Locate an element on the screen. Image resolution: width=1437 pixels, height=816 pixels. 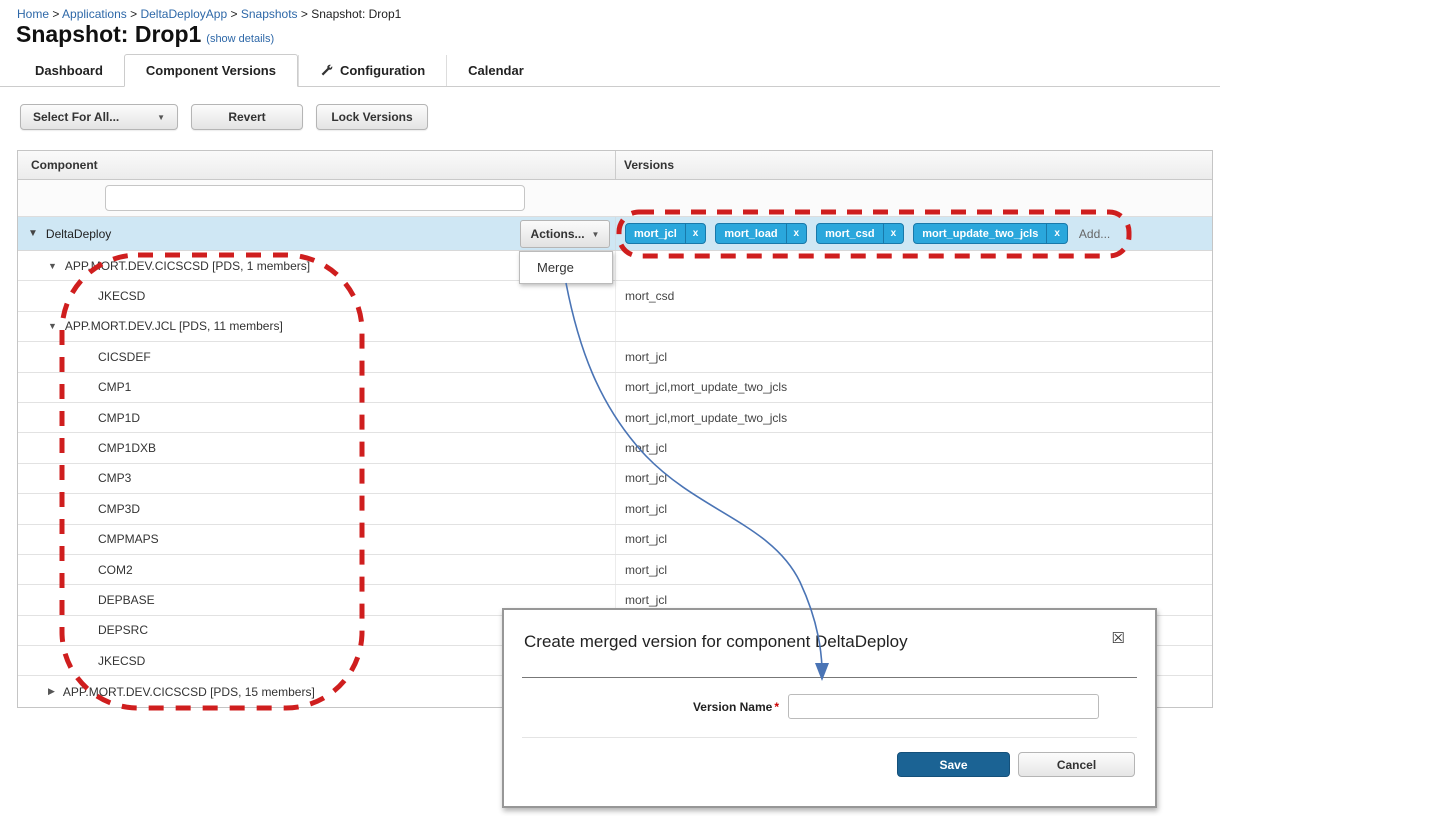
table-row: CMP3 mort_jcl is located at coordinates (615, 479).